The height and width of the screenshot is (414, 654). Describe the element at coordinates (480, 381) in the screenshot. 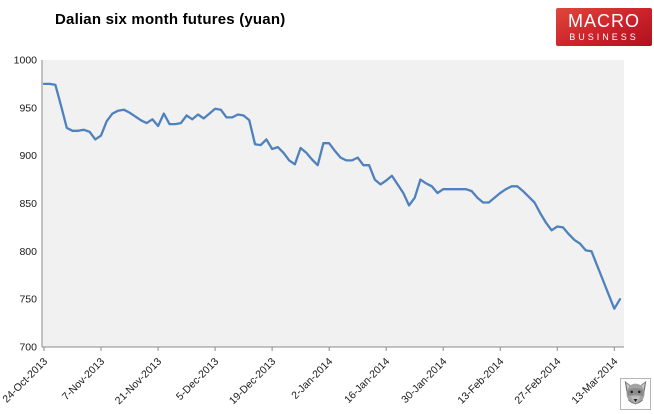

I see `x-tick-label: 13-Feb-2014` at that location.